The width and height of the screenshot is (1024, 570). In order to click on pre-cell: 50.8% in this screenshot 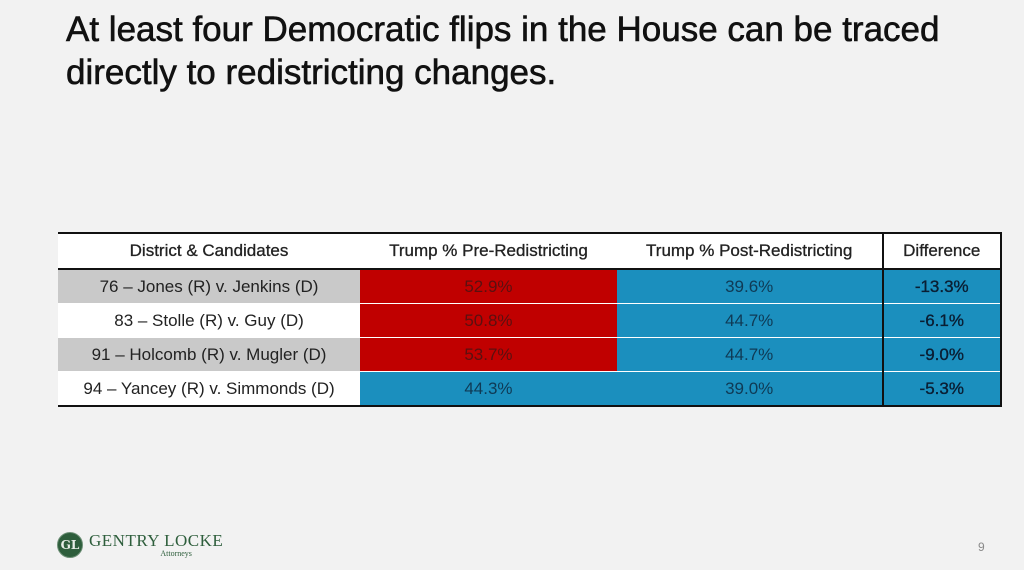, I will do `click(488, 320)`.